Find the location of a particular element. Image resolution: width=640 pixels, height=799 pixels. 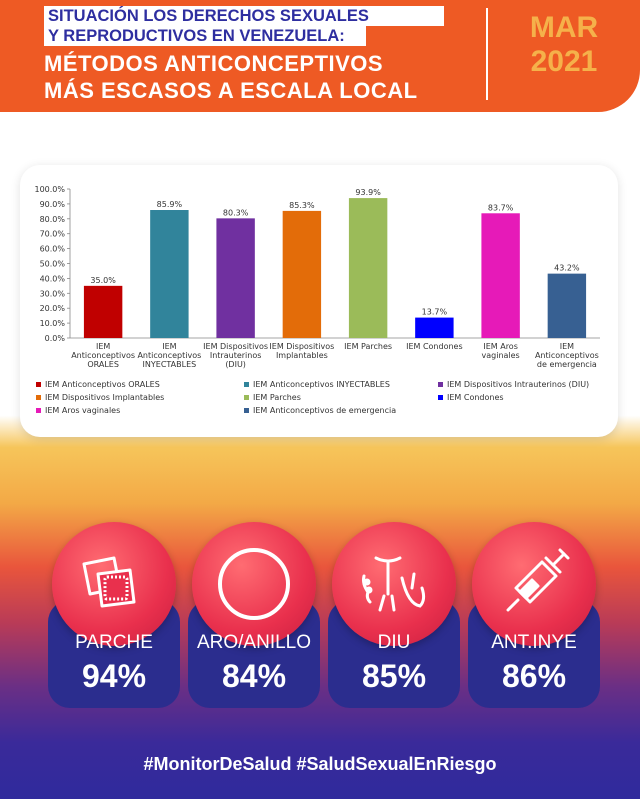

y-tick-label: 10.0% is located at coordinates (53, 323).